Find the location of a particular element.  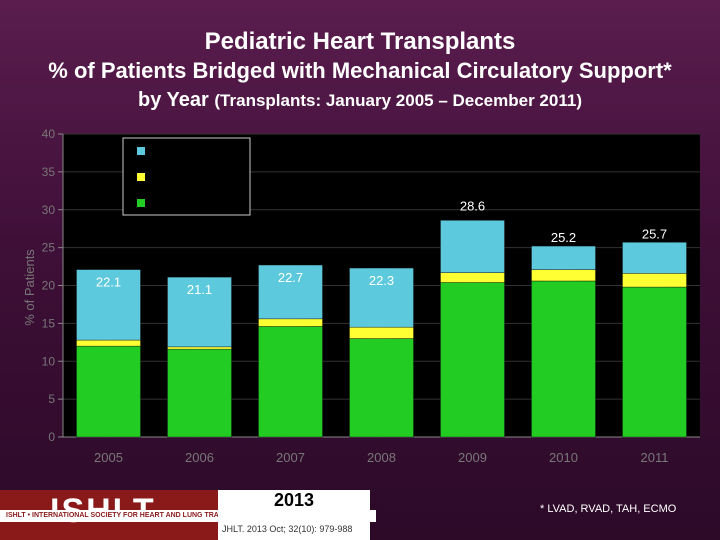

y-tick-label: 15 is located at coordinates (49, 323).